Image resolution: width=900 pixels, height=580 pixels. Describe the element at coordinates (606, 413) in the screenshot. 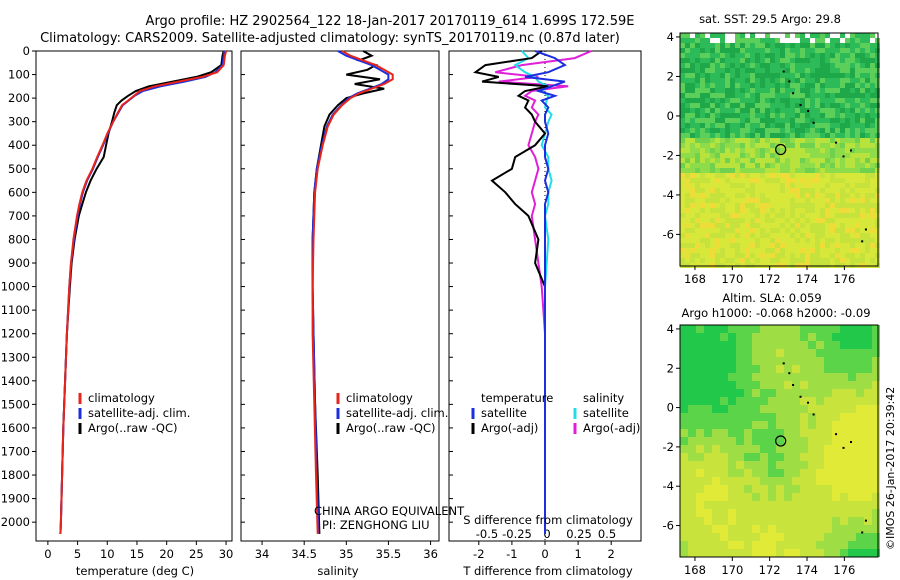

I see `legend-label: satellite` at that location.